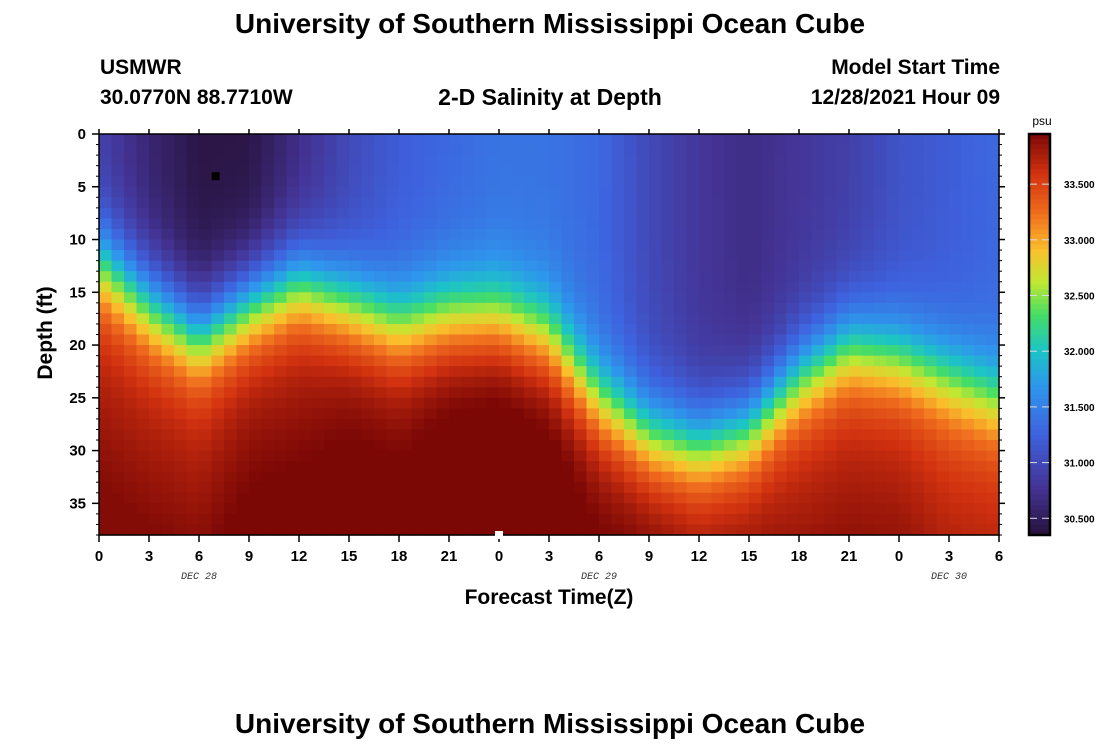 Image resolution: width=1100 pixels, height=750 pixels. Describe the element at coordinates (949, 577) in the screenshot. I see `date-label: DEC 30` at that location.